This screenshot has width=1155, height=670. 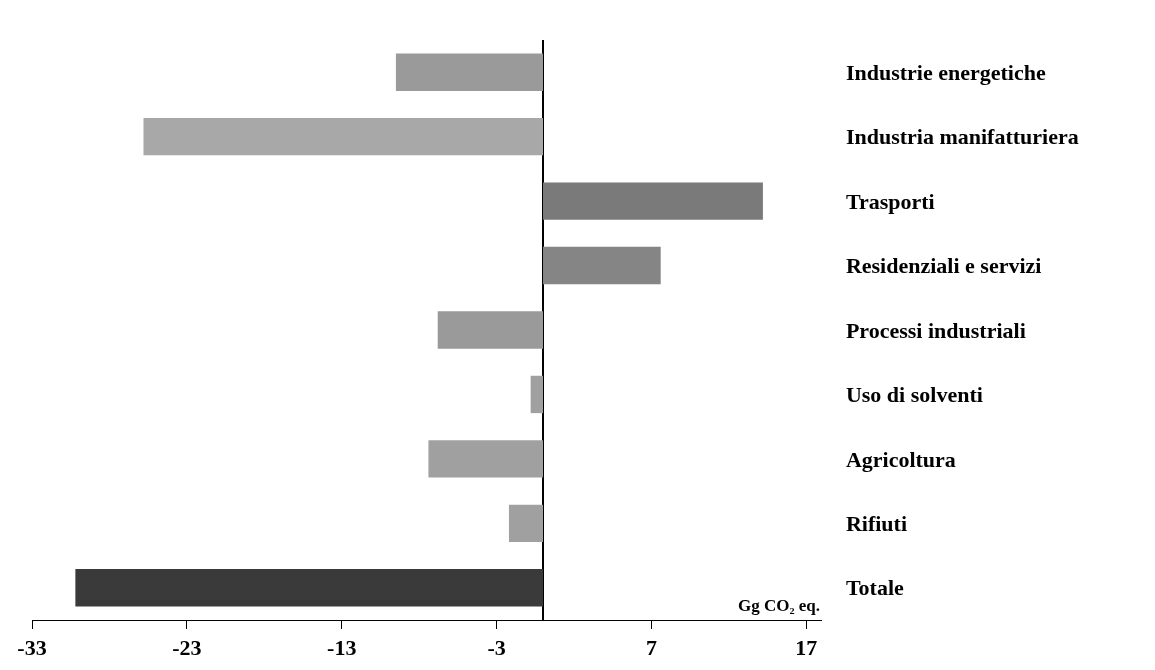 I want to click on annotation: Gg CO₂ eq., so click(x=779, y=605).